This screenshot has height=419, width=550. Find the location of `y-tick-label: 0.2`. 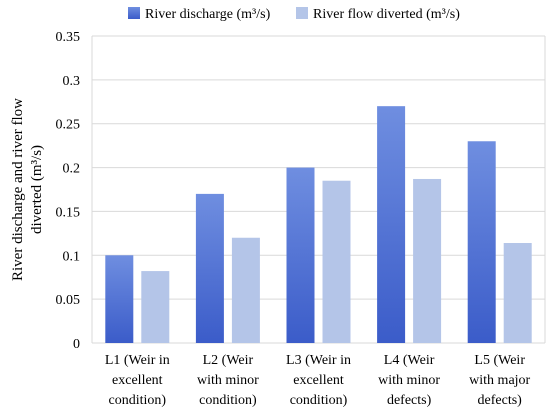

y-tick-label: 0.2 is located at coordinates (72, 169).